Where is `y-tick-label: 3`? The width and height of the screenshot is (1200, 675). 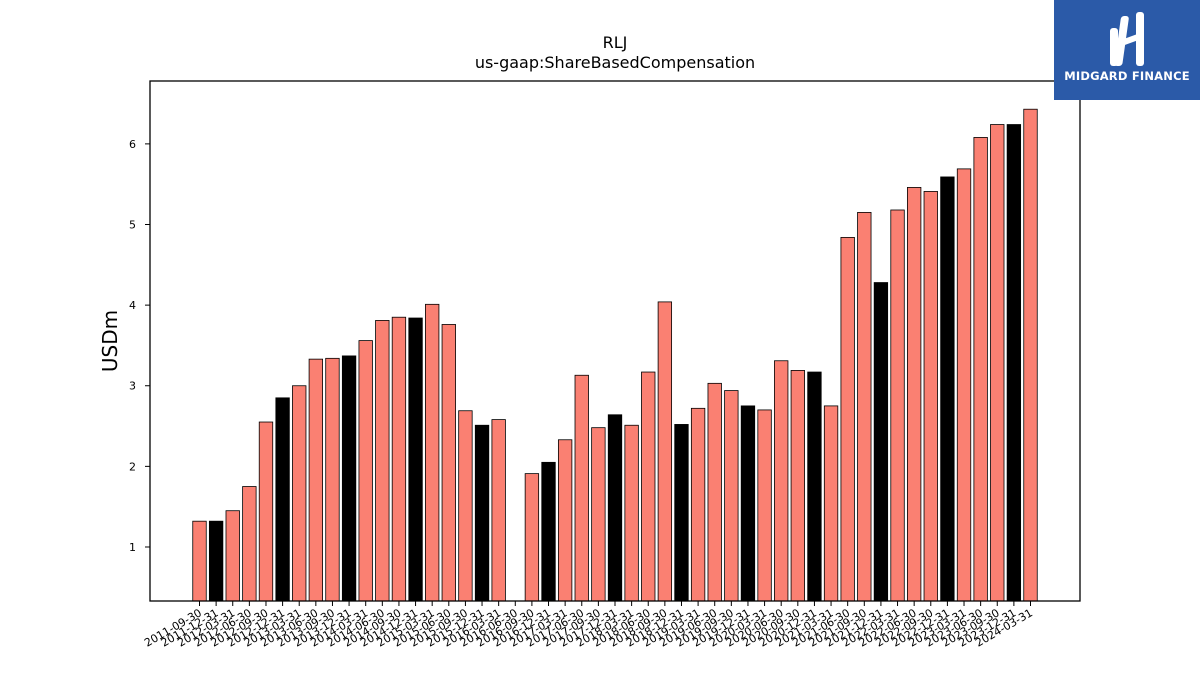
y-tick-label: 3 is located at coordinates (132, 386).